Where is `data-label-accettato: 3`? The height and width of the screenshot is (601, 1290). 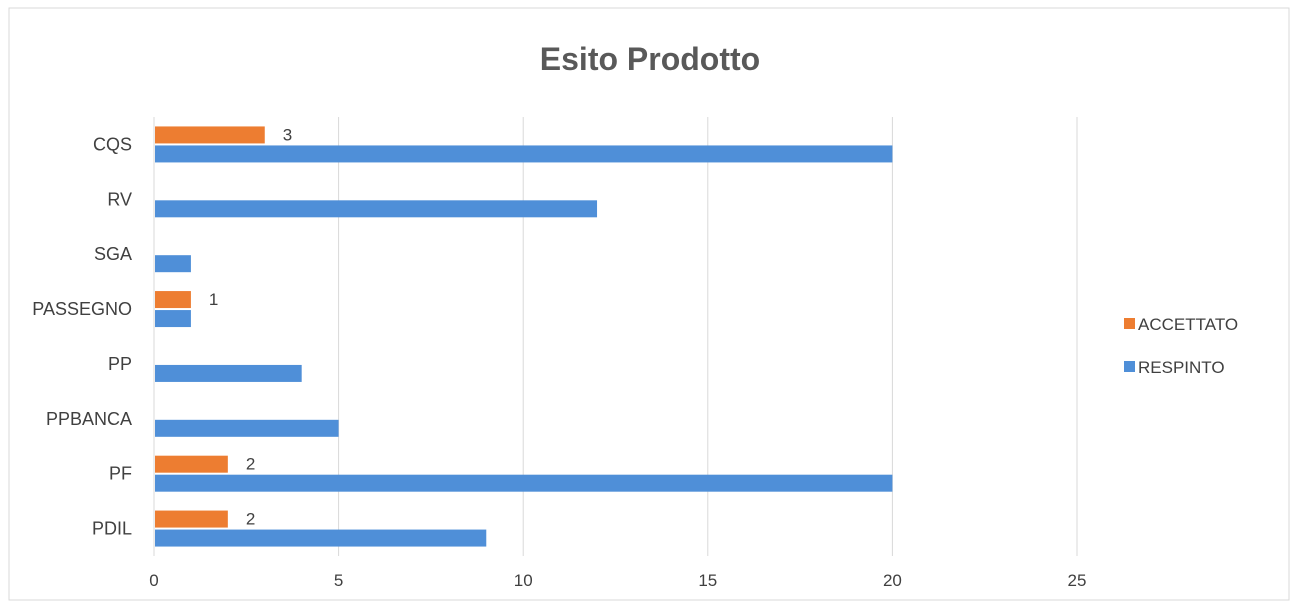 data-label-accettato: 3 is located at coordinates (287, 134).